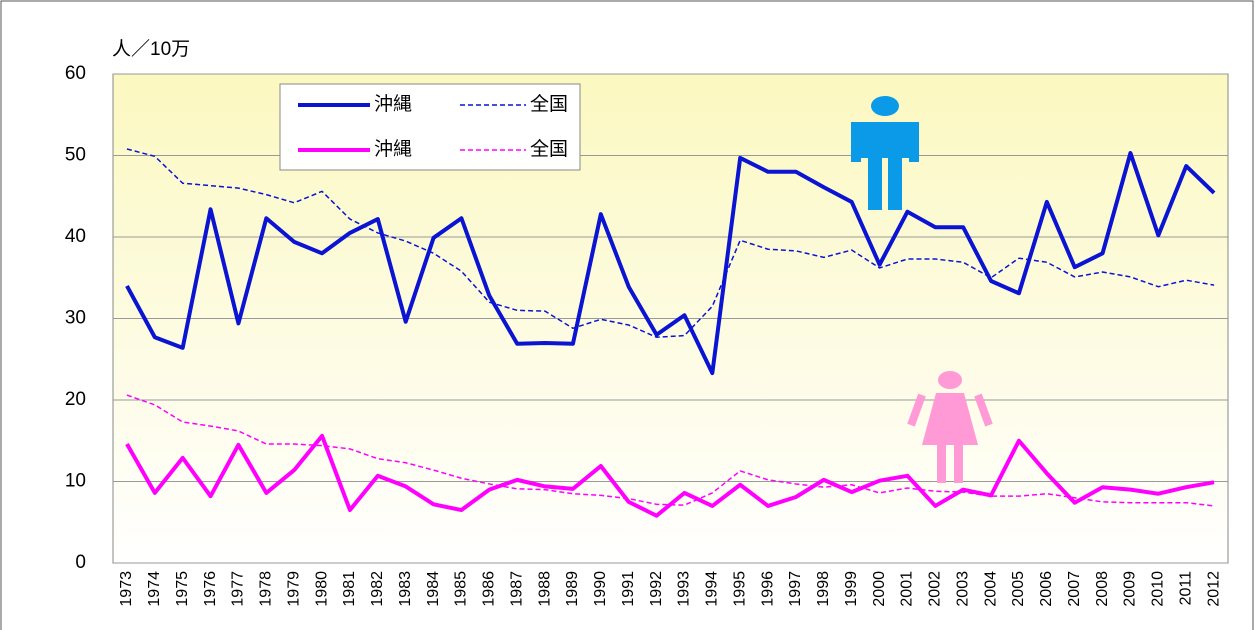 This screenshot has height=630, width=1255. Describe the element at coordinates (210, 589) in the screenshot. I see `x-tick-label: 1976` at that location.